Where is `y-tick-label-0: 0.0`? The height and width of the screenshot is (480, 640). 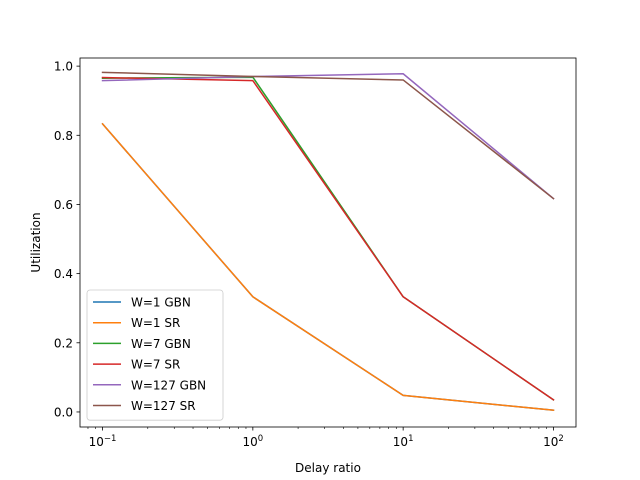
y-tick-label-0: 0.0 is located at coordinates (63, 412).